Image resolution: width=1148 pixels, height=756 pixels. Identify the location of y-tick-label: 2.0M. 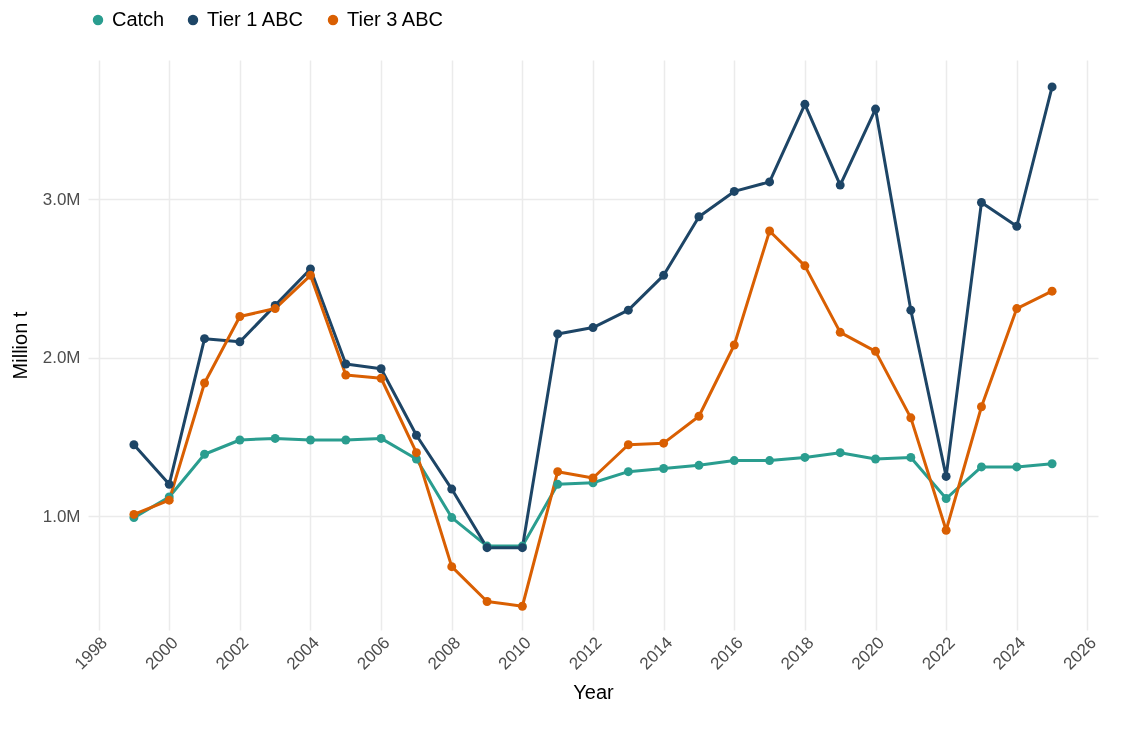
(61, 358).